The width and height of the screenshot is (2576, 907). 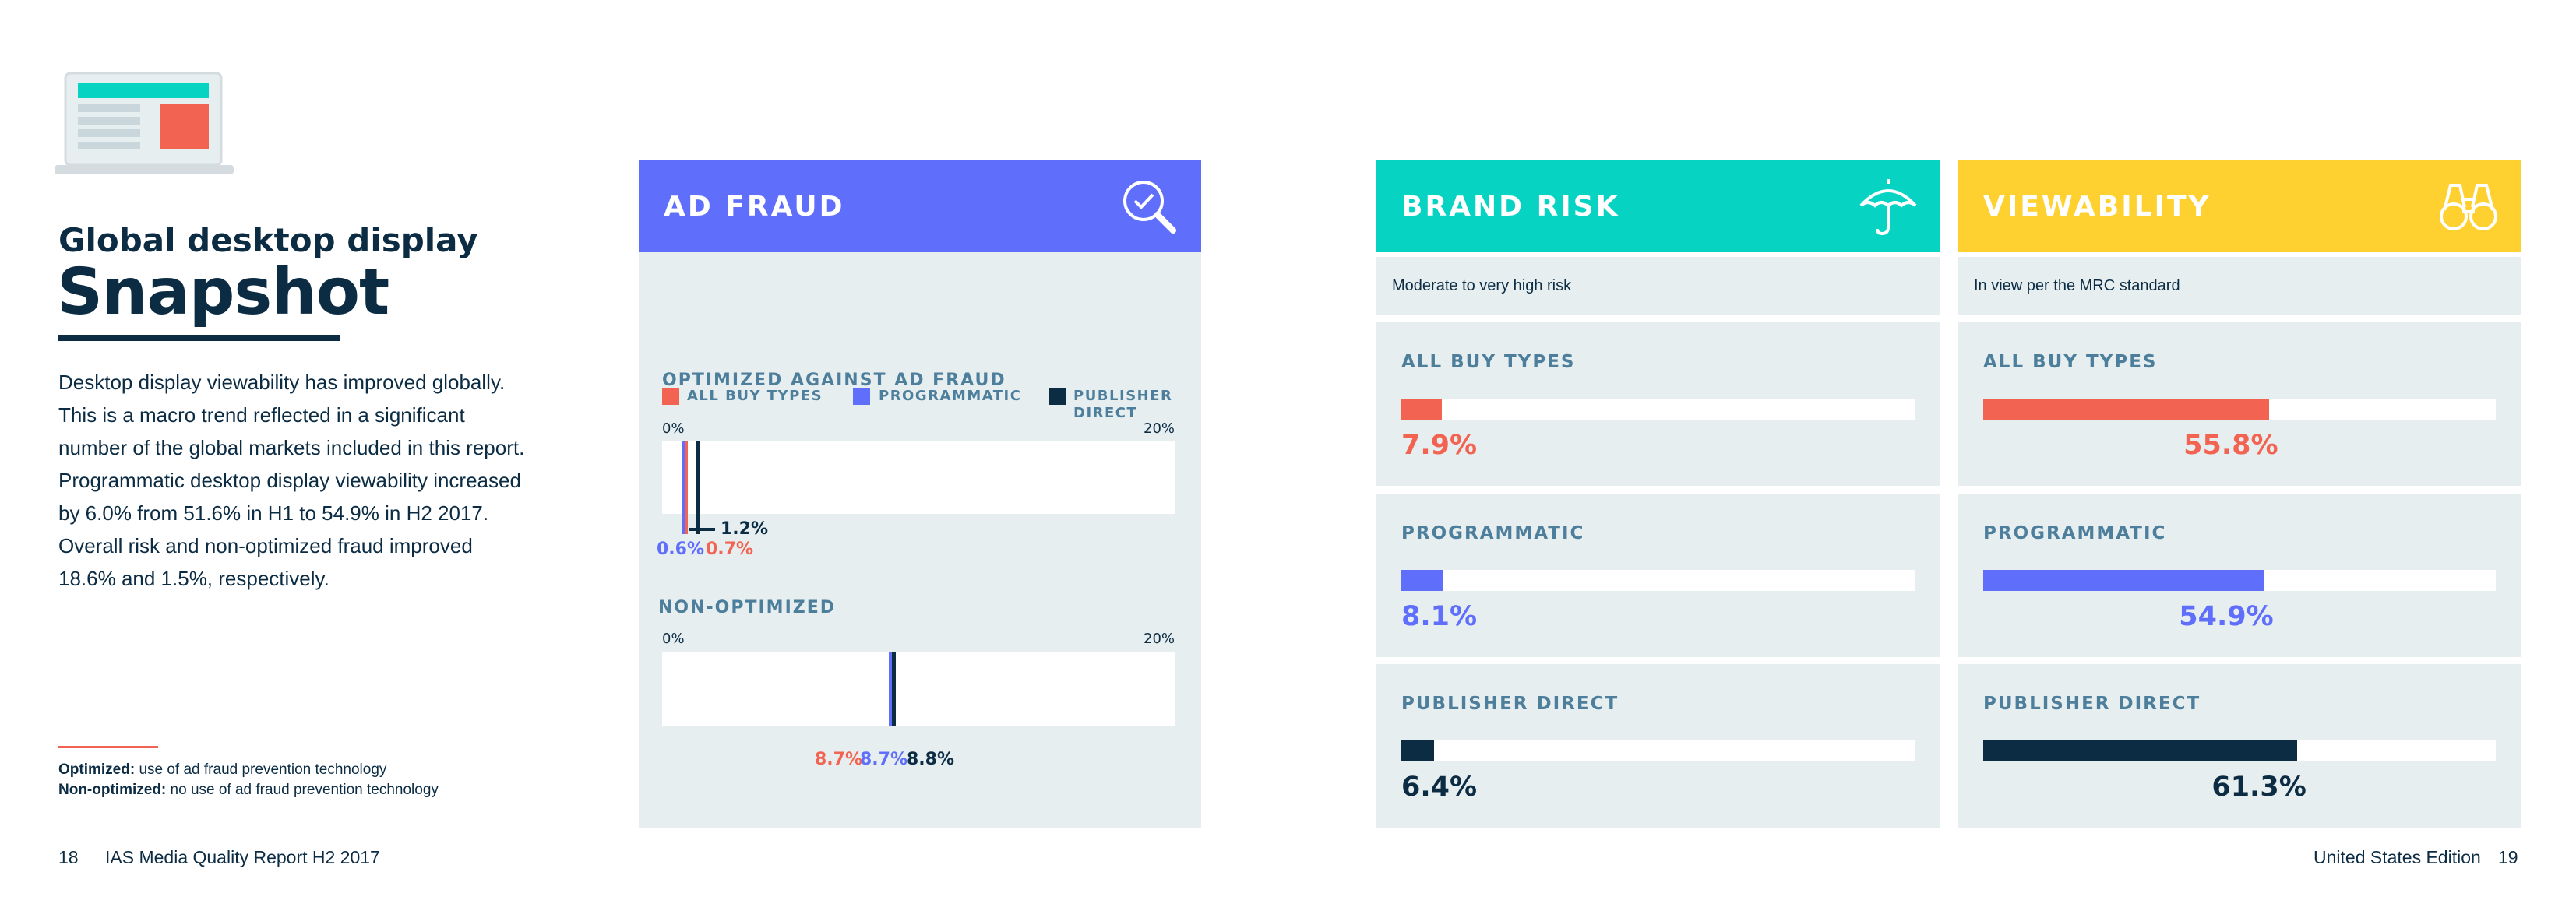 What do you see at coordinates (747, 607) in the screenshot?
I see `non-optimized-chart-title: NON-OPTIMIZED` at bounding box center [747, 607].